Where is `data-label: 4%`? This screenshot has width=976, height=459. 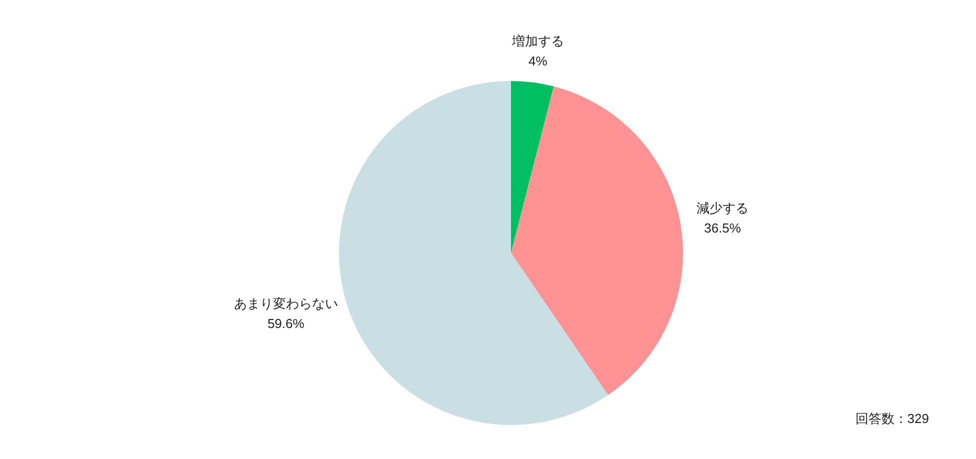 data-label: 4% is located at coordinates (538, 61).